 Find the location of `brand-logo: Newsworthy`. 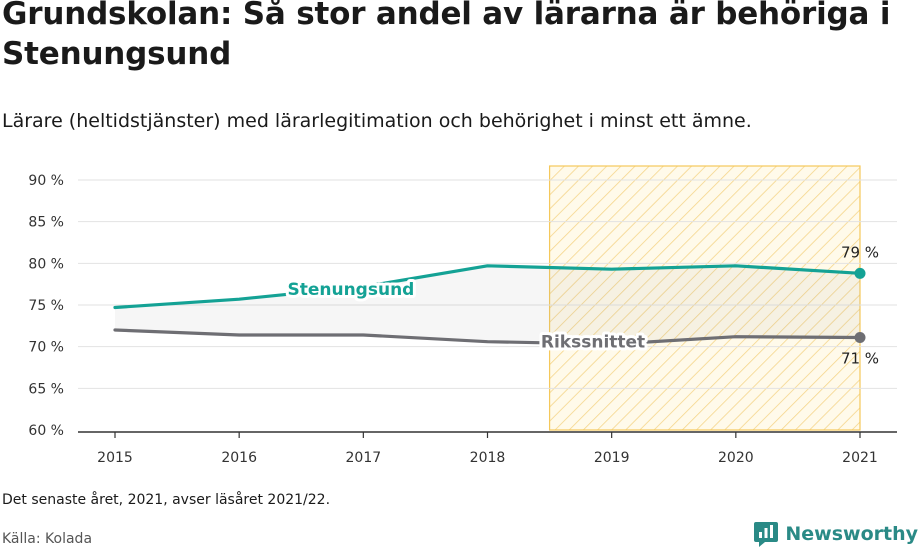

brand-logo: Newsworthy is located at coordinates (835, 534).